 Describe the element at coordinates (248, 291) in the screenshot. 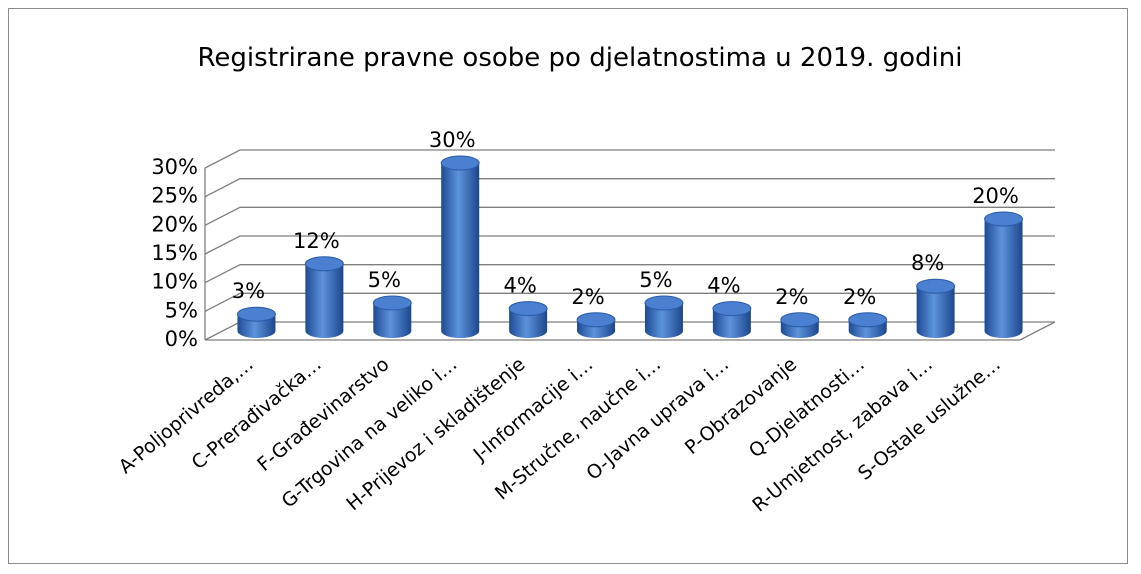

I see `data-label: 3%` at that location.